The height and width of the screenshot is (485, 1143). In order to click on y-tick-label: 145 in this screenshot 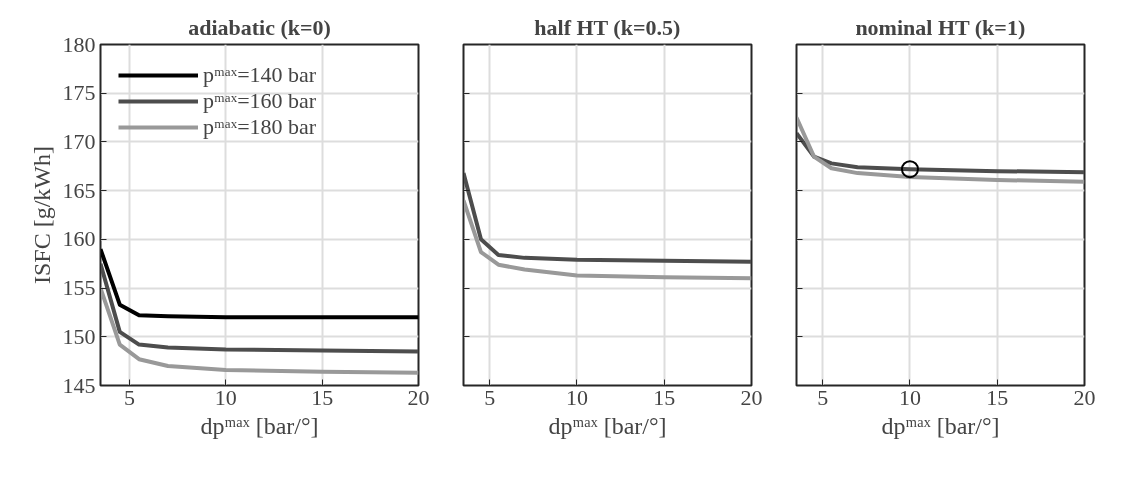, I will do `click(79, 385)`.